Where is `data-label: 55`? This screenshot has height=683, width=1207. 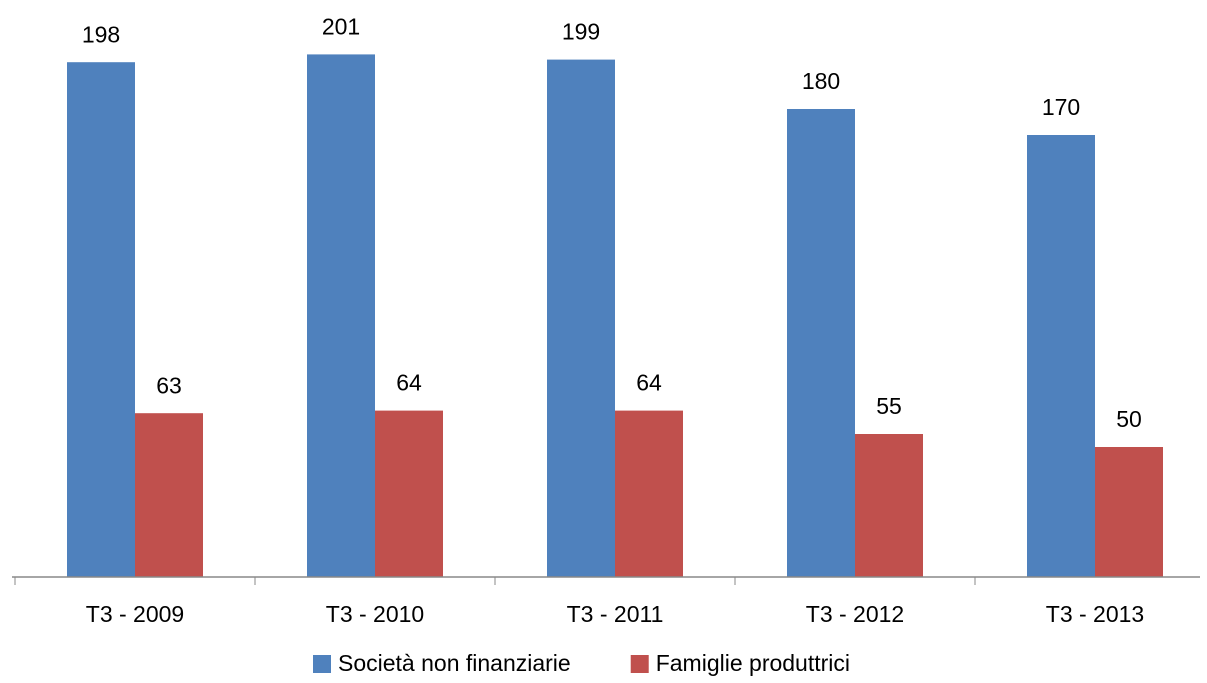 data-label: 55 is located at coordinates (889, 406).